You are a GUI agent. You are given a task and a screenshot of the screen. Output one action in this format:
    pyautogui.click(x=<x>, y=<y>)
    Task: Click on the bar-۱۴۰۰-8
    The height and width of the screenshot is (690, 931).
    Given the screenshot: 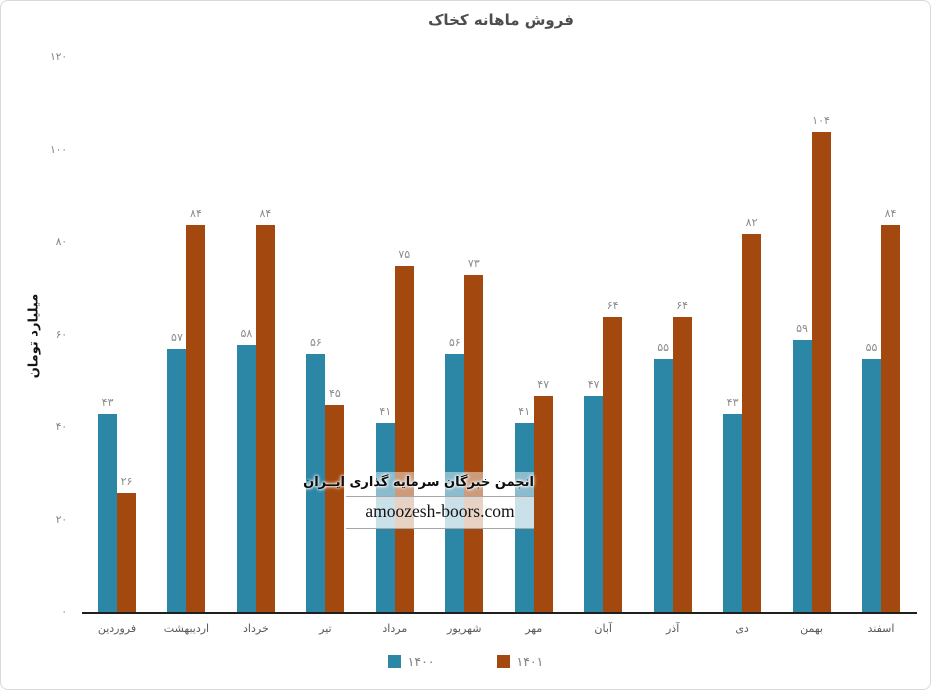 What is the action you would take?
    pyautogui.click(x=594, y=504)
    